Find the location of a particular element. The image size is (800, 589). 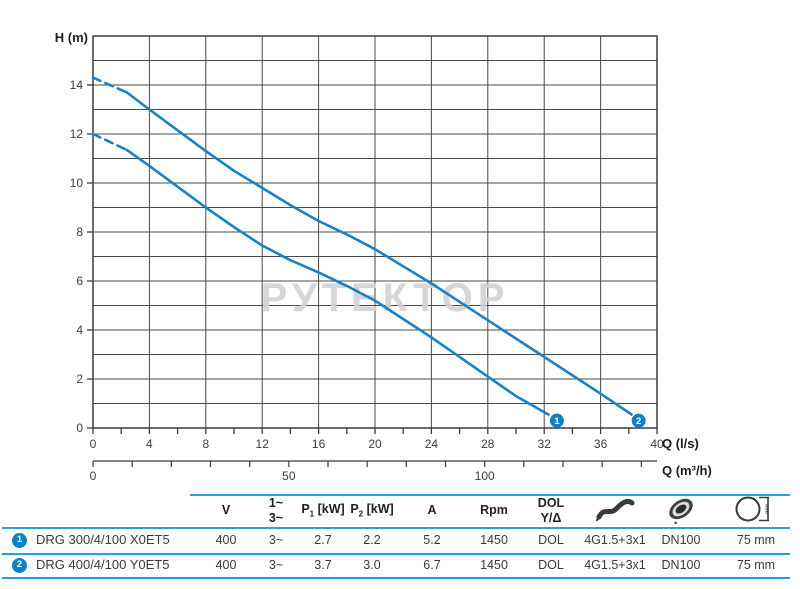

value-cell: 2.2 is located at coordinates (372, 539).